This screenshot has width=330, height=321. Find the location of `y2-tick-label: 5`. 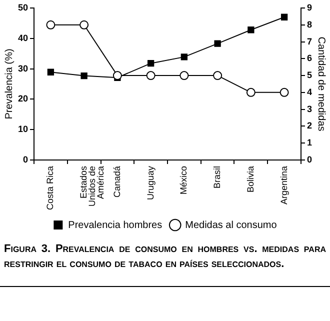

y2-tick-label: 5 is located at coordinates (309, 75).